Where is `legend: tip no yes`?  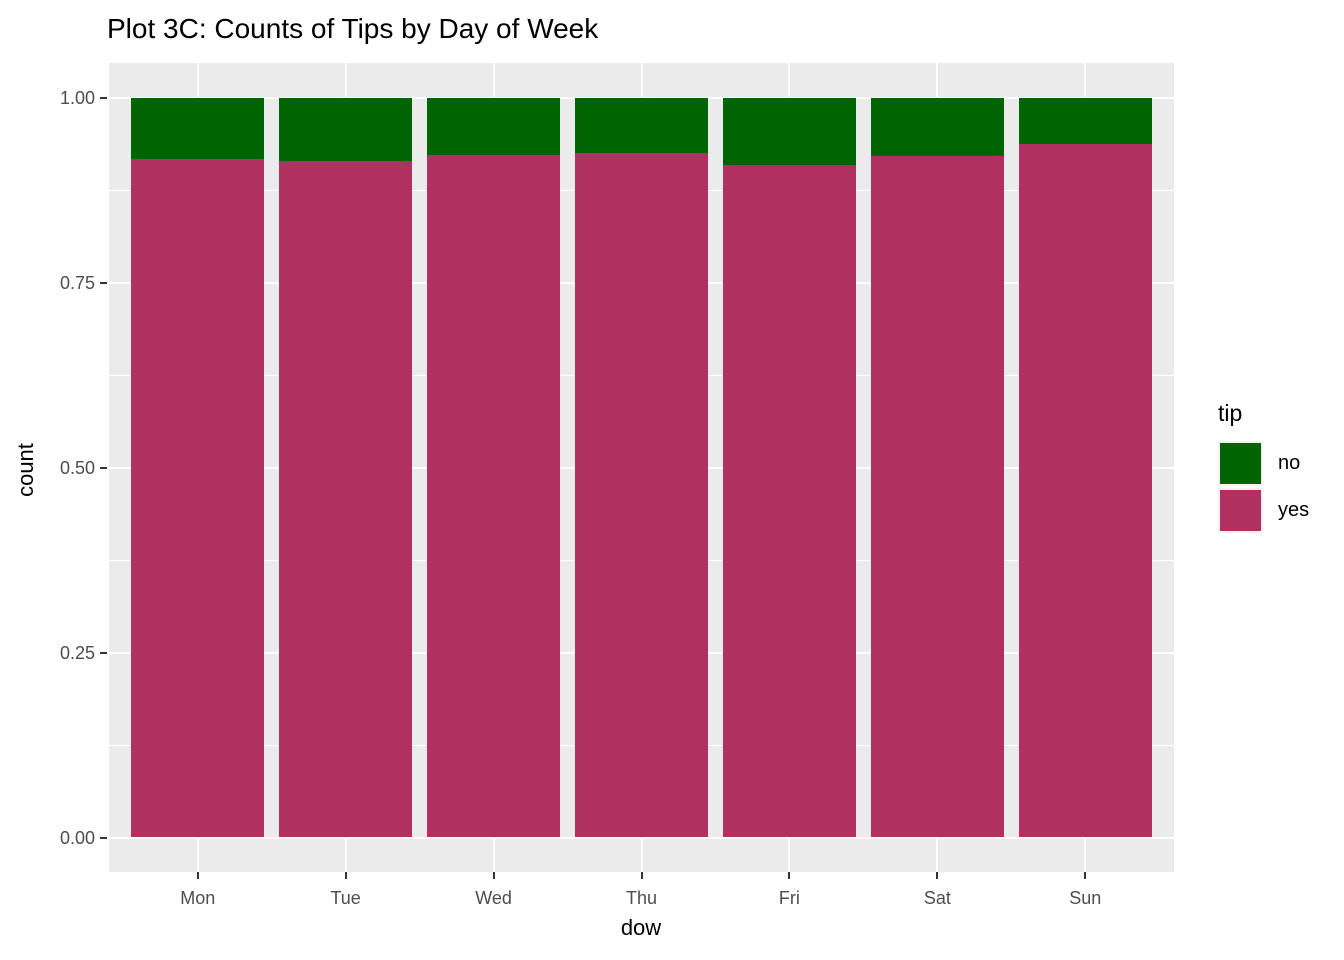
legend: tip no yes is located at coordinates (1263, 467).